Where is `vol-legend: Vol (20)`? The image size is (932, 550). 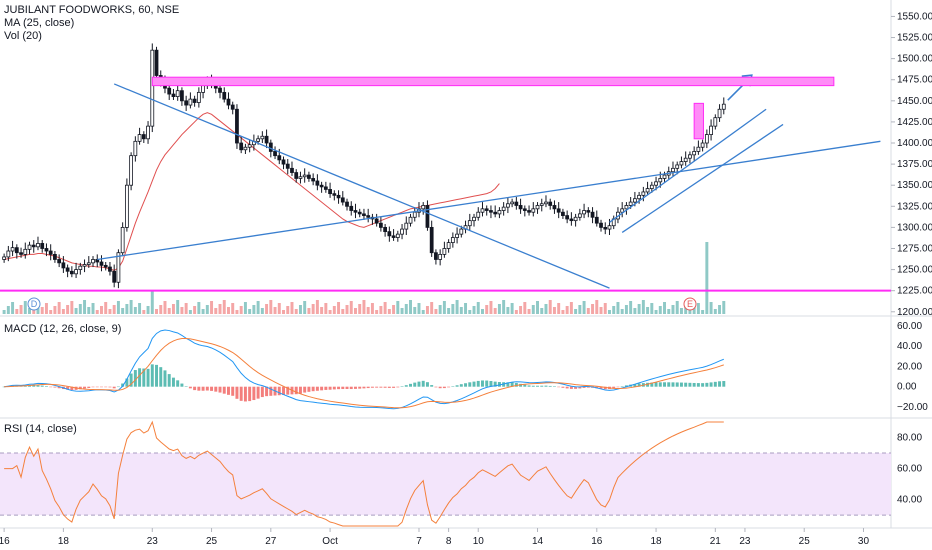
vol-legend: Vol (20) is located at coordinates (23, 36).